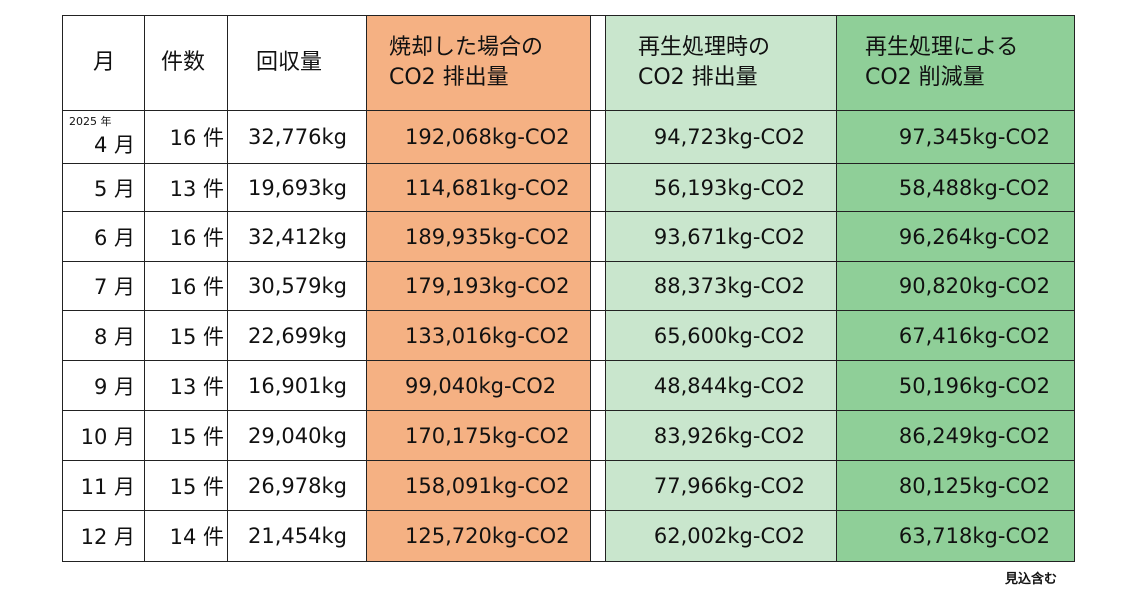 The image size is (1140, 600). I want to click on recycling-text: 94,723kg-CO2, so click(729, 137).